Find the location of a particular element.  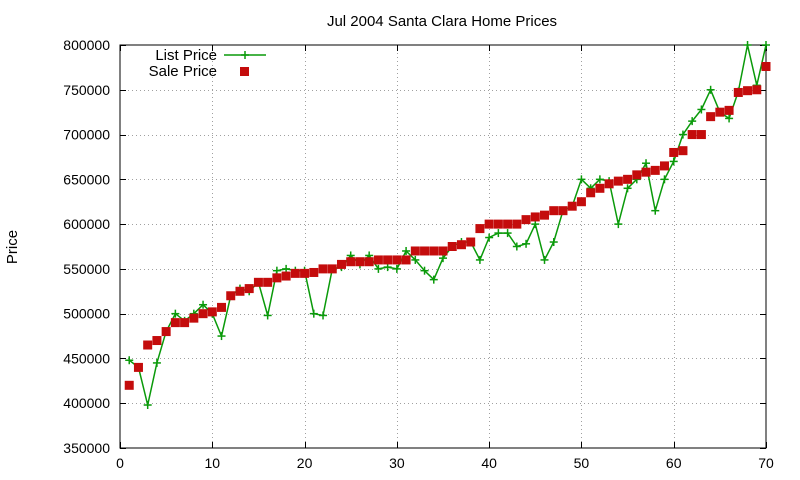

chart-title: Jul 2004 Santa Clara Home Prices is located at coordinates (442, 21).